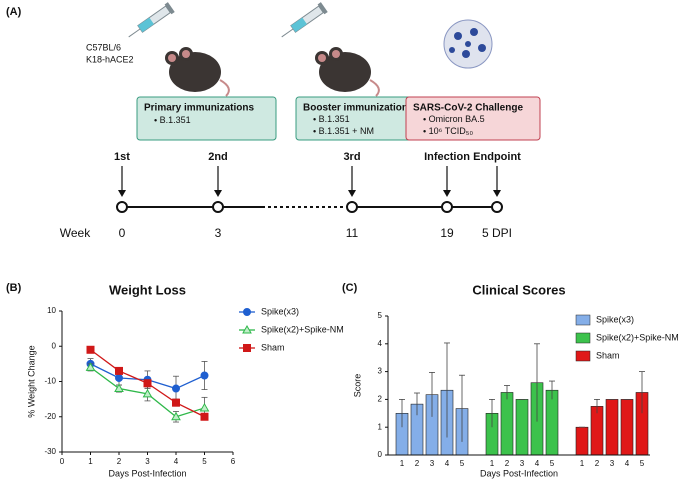 This screenshot has width=700, height=486. I want to click on syringe-icon, so click(304, 20).